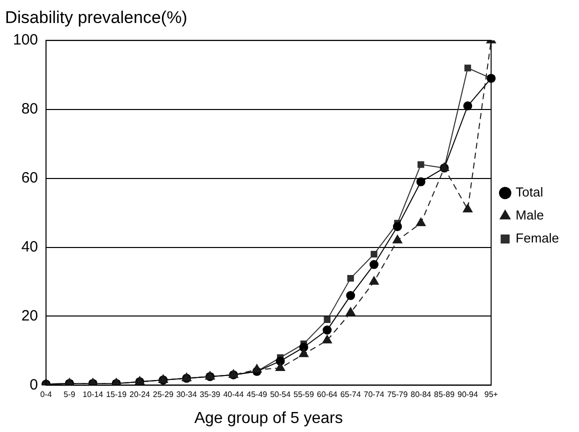  What do you see at coordinates (233, 395) in the screenshot?
I see `x-tick-label: 40-44` at bounding box center [233, 395].